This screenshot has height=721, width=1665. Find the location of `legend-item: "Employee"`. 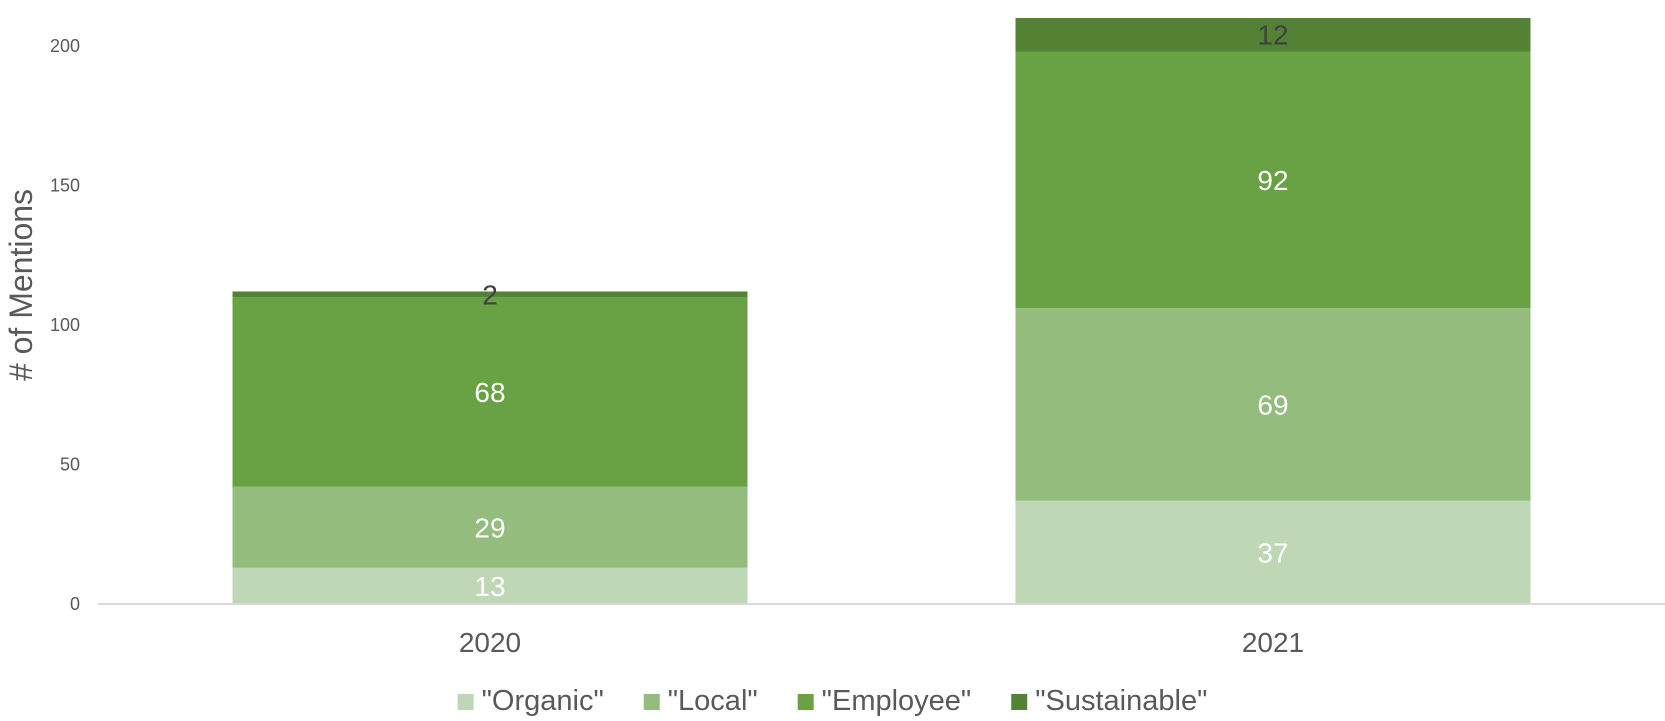

legend-item: "Employee" is located at coordinates (884, 701).